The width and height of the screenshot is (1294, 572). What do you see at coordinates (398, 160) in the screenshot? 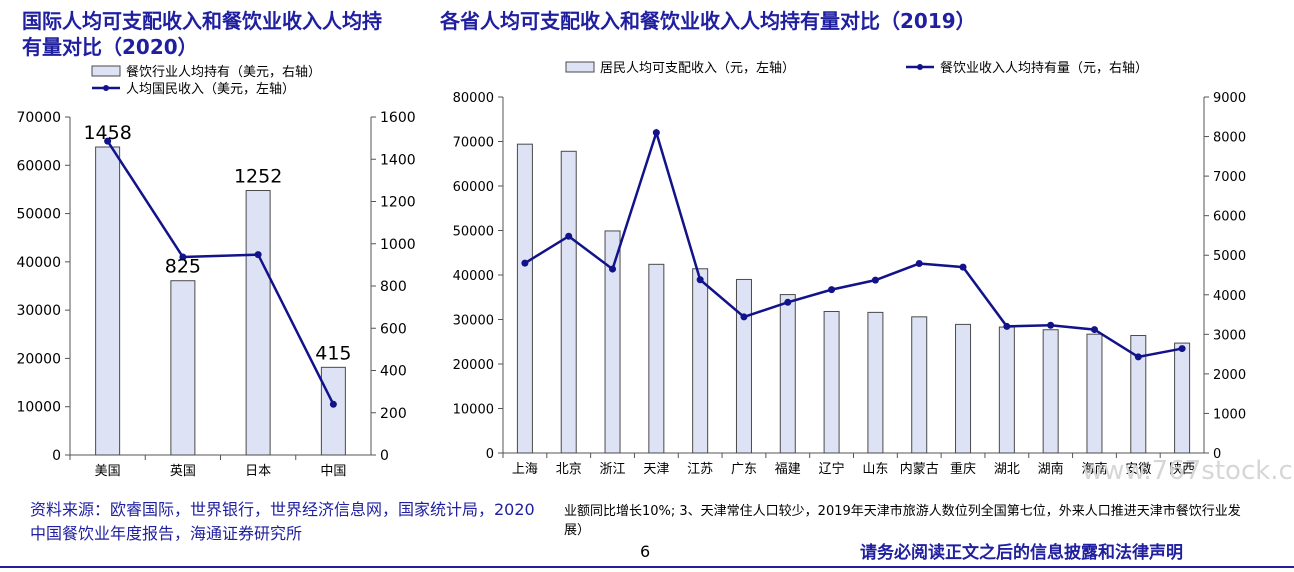
I see `y-tick-label-right: 1400` at bounding box center [398, 160].